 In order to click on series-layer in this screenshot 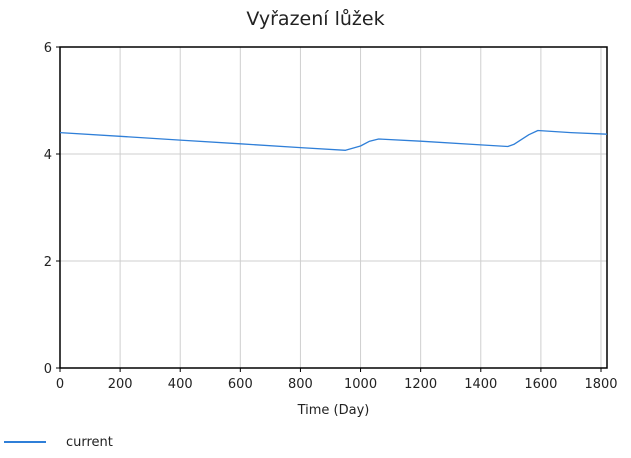, I will do `click(333, 140)`.